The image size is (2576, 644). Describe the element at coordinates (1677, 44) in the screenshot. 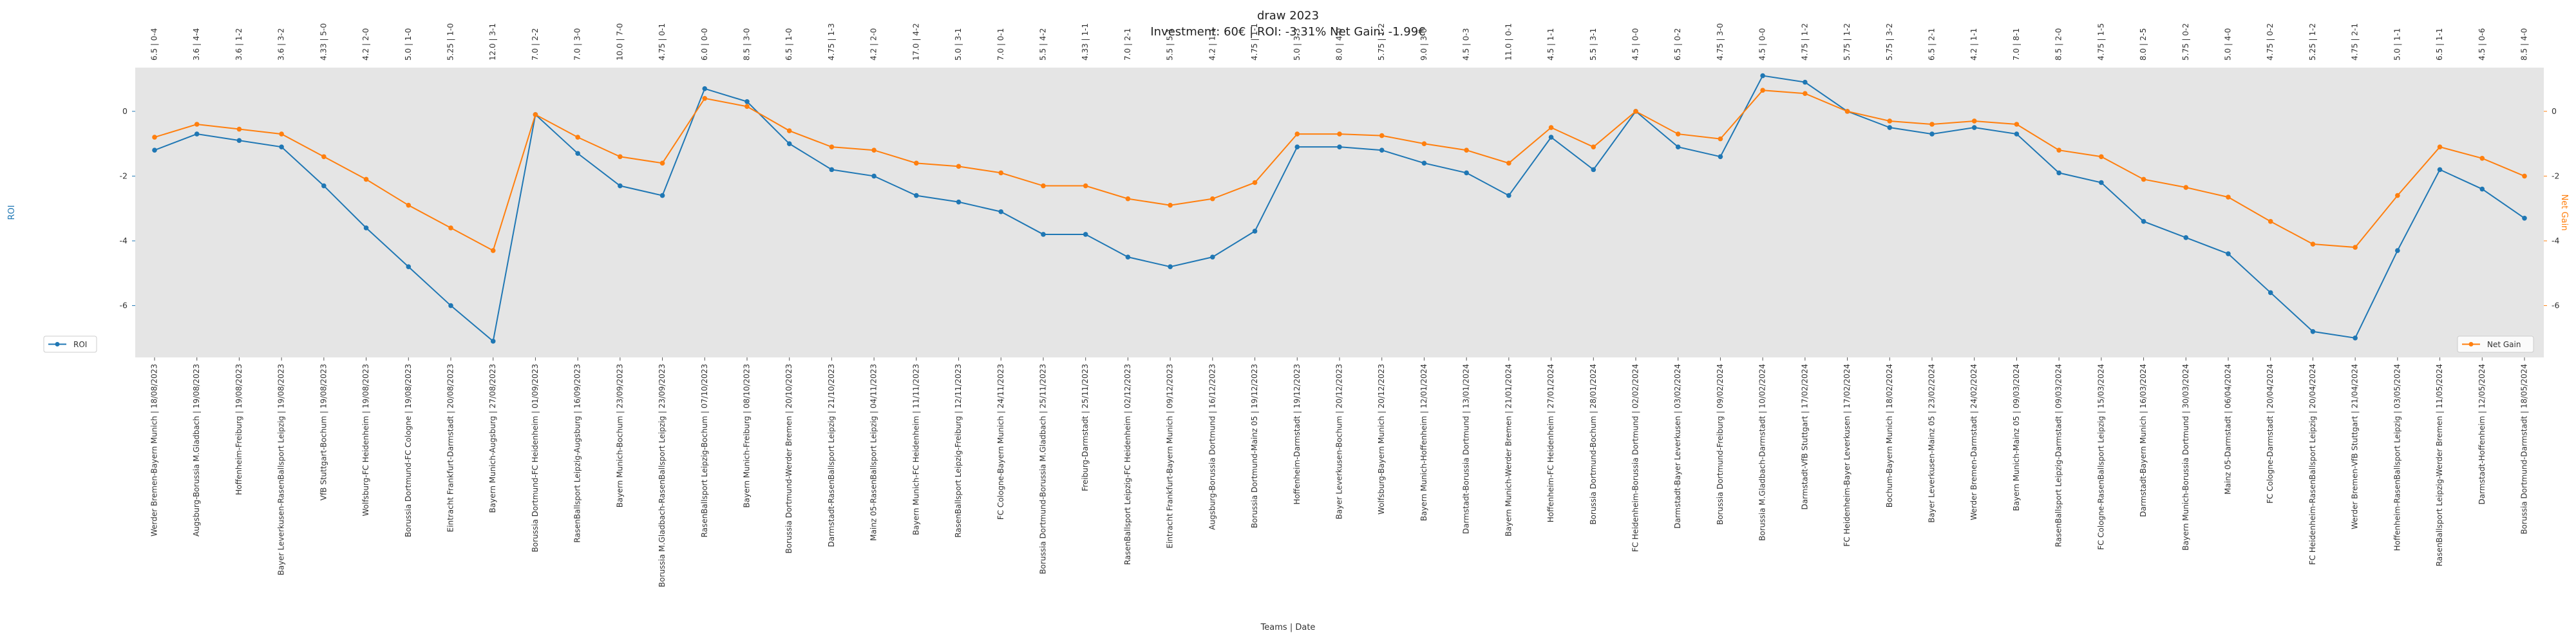

I see `top-label: 6.5 | 0-2` at that location.